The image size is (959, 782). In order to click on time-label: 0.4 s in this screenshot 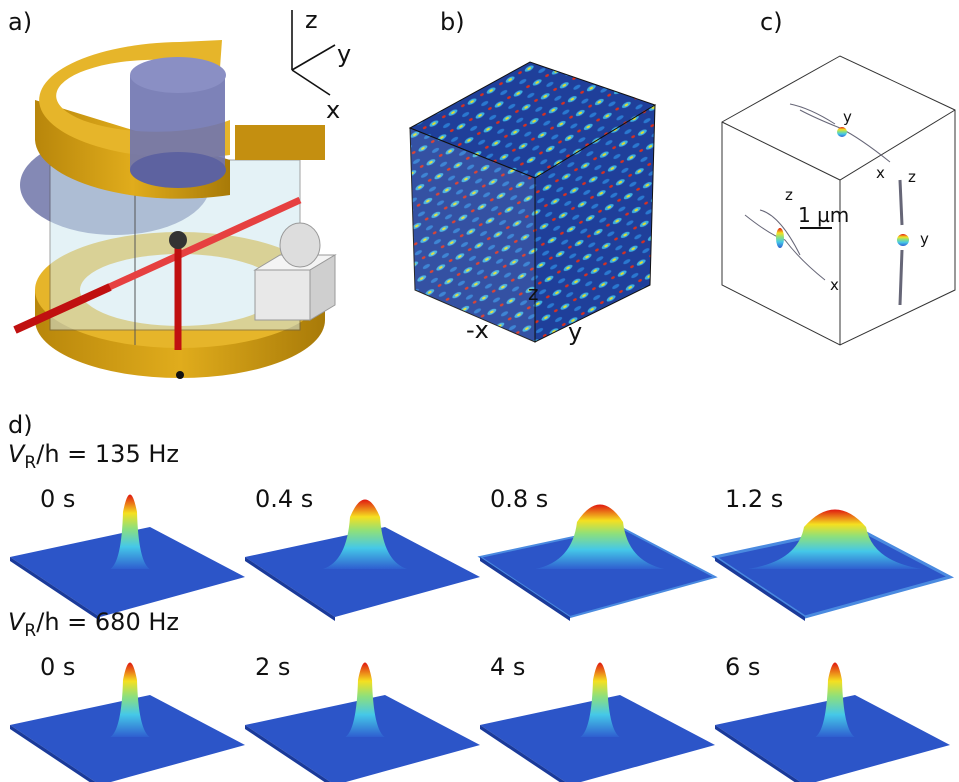, I will do `click(284, 499)`.